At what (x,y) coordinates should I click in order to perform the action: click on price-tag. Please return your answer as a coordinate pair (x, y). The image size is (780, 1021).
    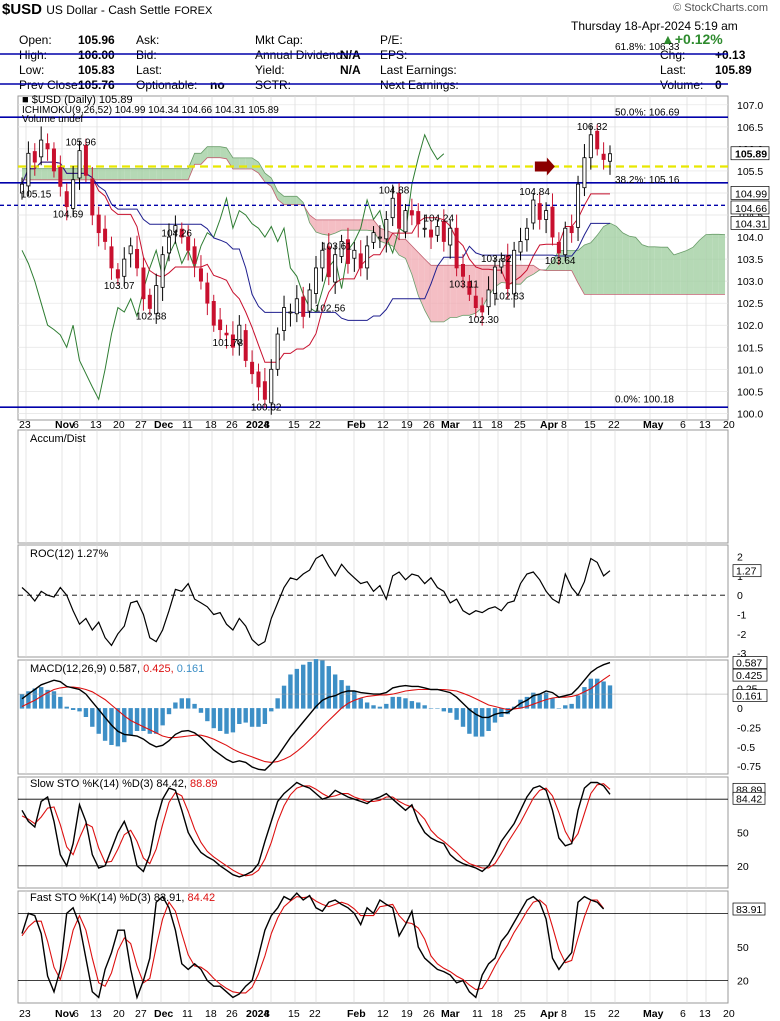
    Looking at the image, I should click on (750, 193).